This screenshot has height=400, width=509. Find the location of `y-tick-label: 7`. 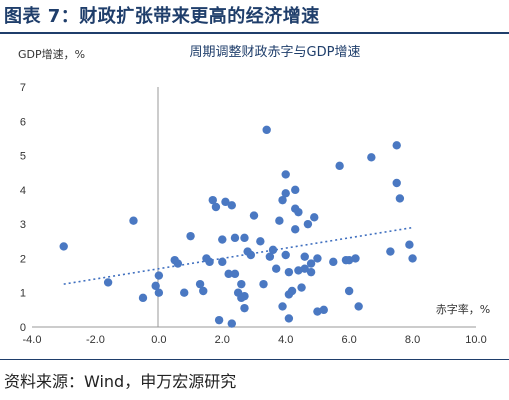

y-tick-label: 7 is located at coordinates (23, 88).